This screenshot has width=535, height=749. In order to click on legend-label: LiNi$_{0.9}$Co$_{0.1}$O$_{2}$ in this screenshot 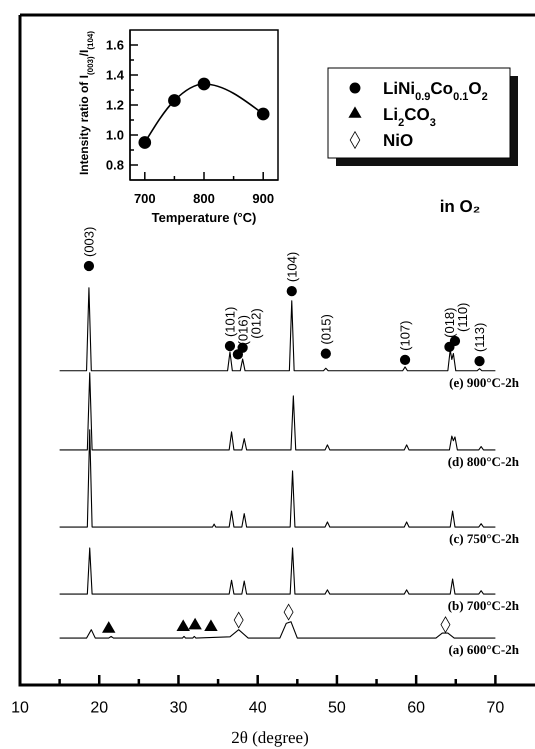, I will do `click(435, 91)`.